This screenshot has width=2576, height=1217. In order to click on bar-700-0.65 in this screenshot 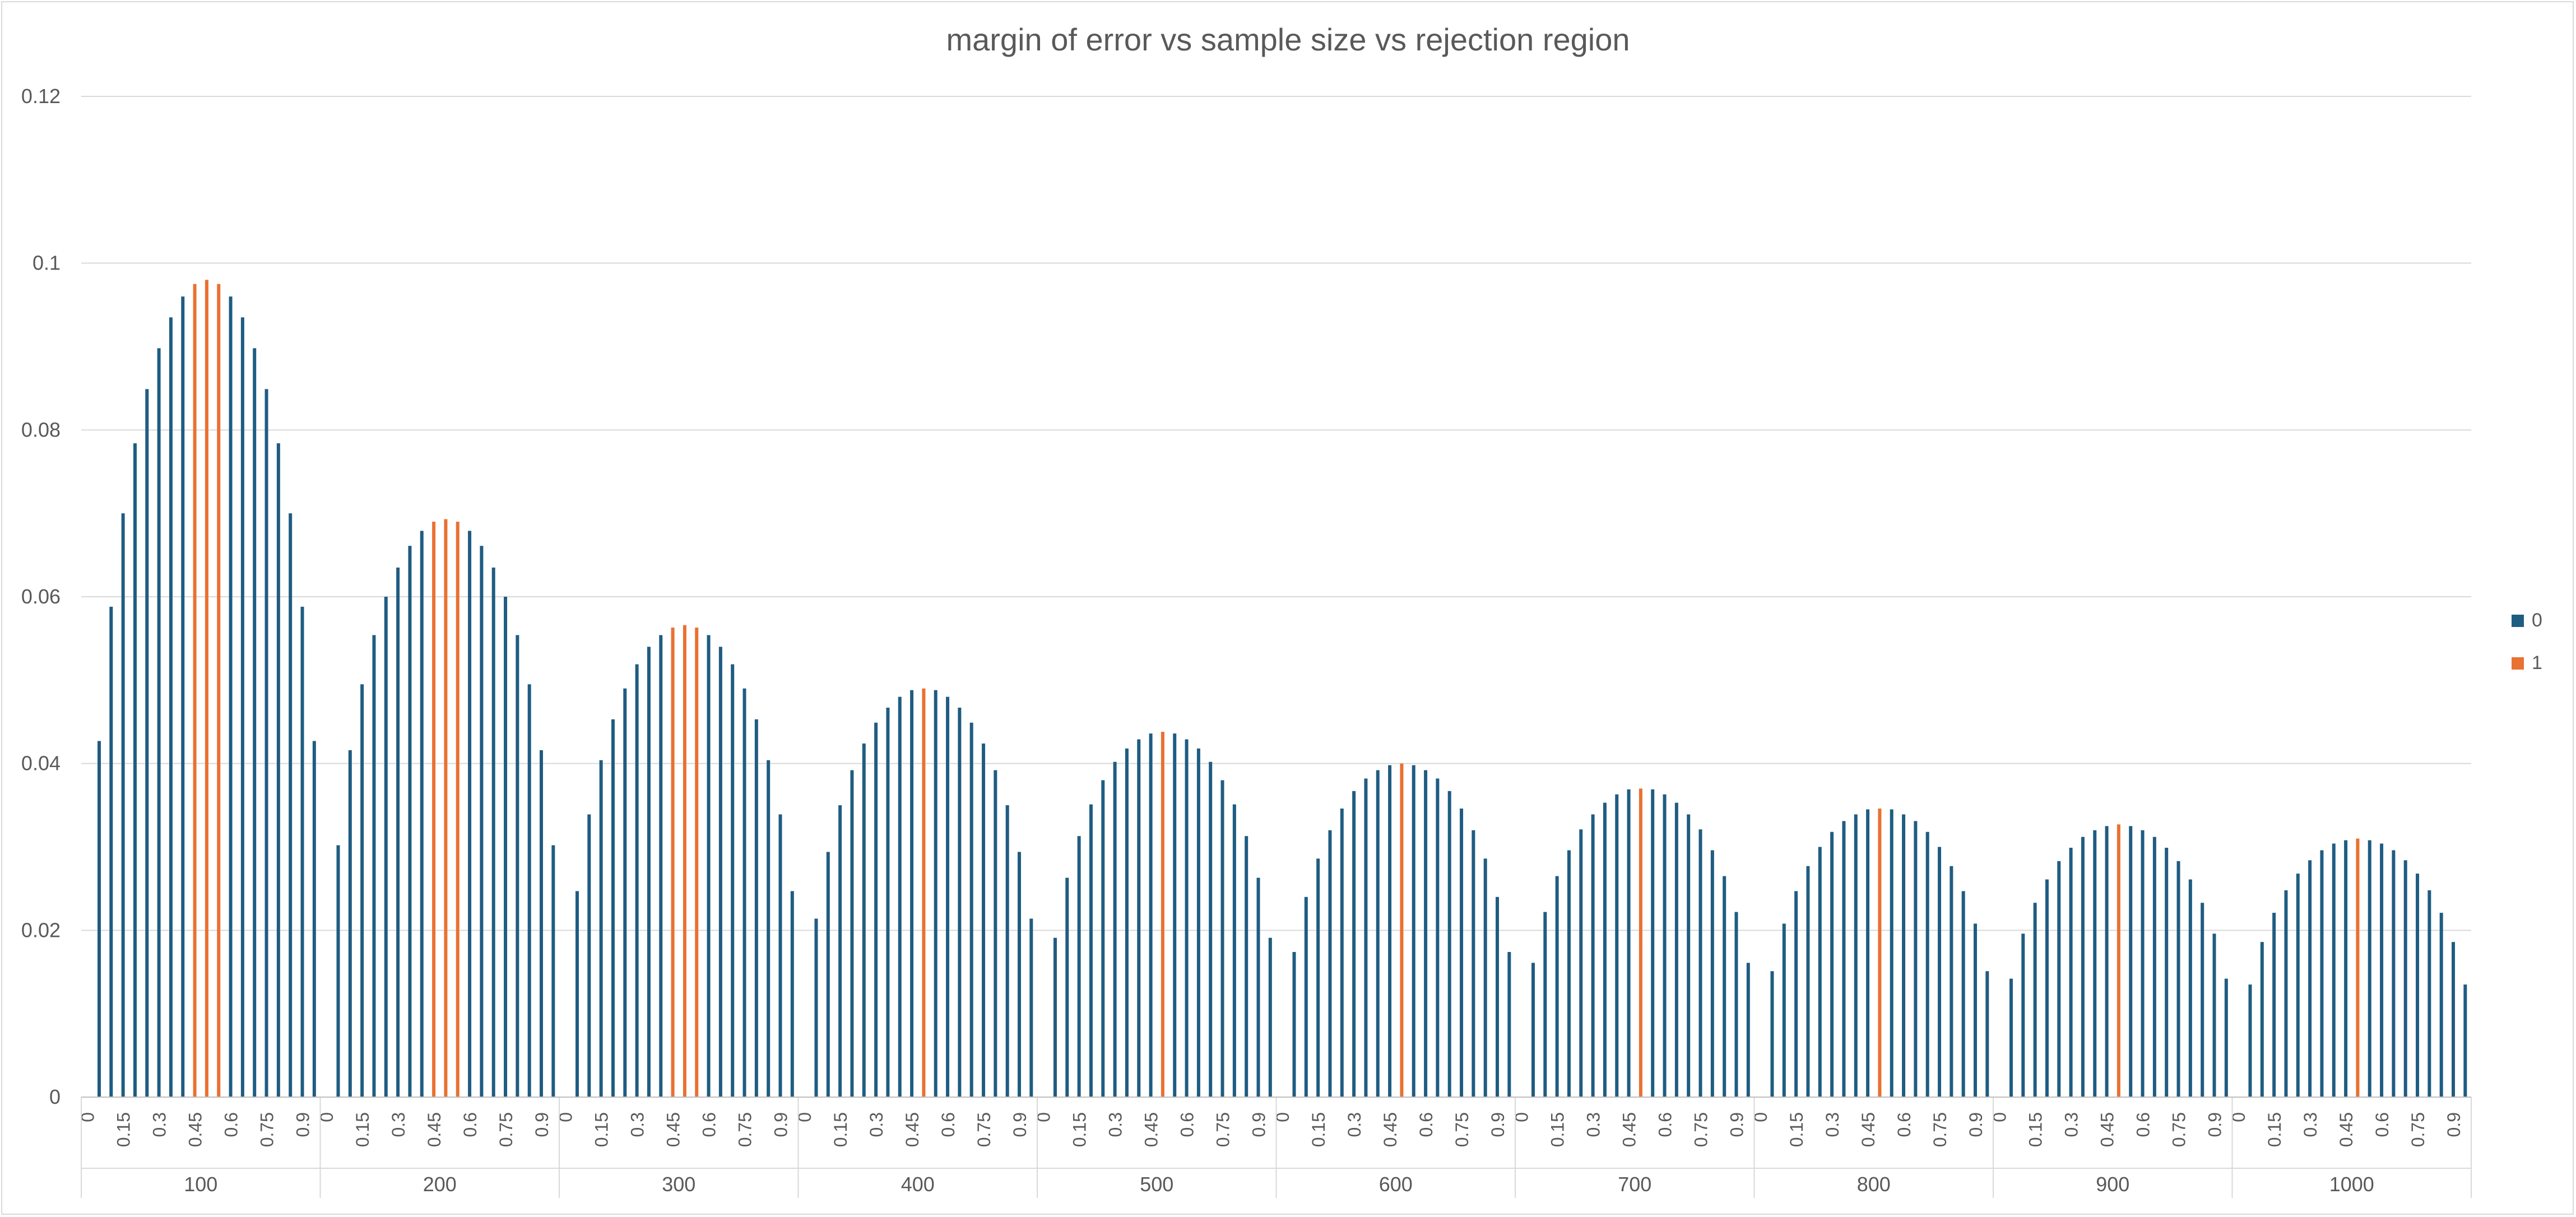, I will do `click(1676, 950)`.